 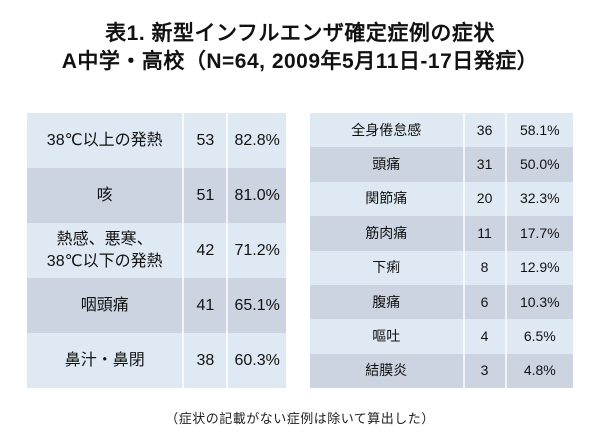 I want to click on table-cell-percent: 81.0%, so click(x=256, y=195).